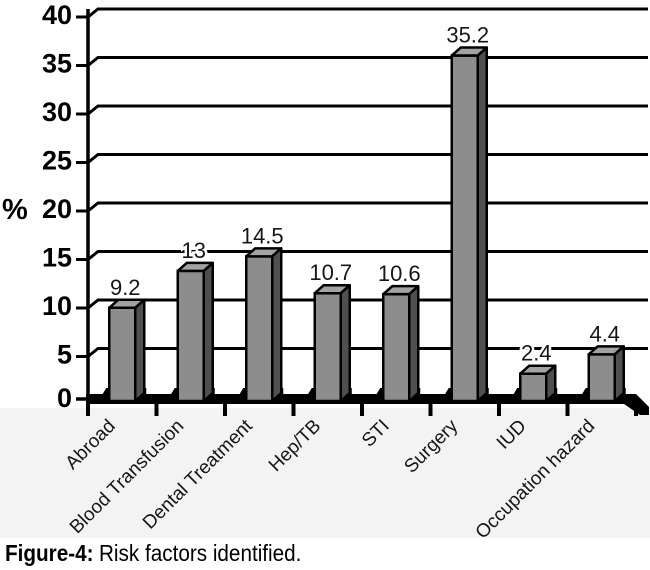 This screenshot has width=650, height=570. Describe the element at coordinates (57, 306) in the screenshot. I see `y-axis-tick-label: 10` at that location.